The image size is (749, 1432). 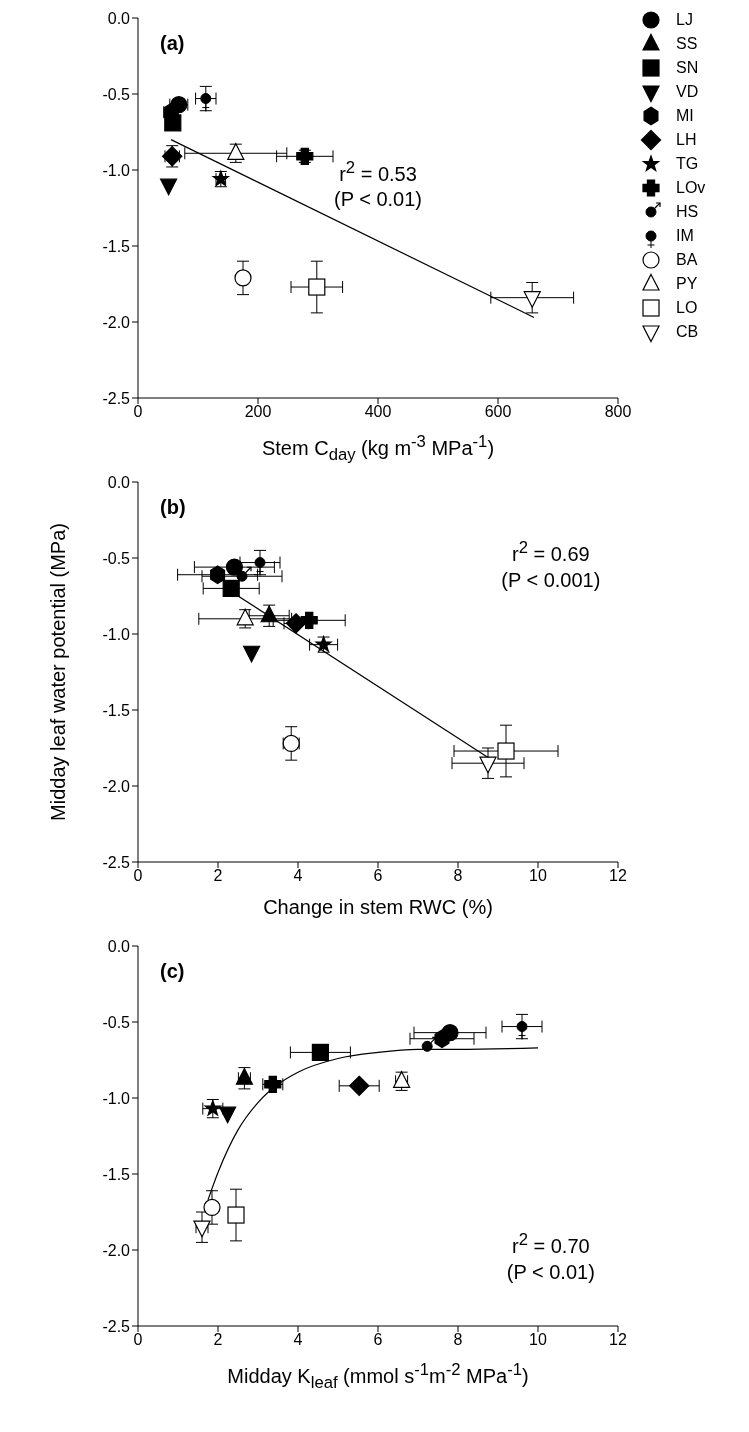 I want to click on annotation: r$^{2}$ = 0.70, so click(x=550, y=1244).